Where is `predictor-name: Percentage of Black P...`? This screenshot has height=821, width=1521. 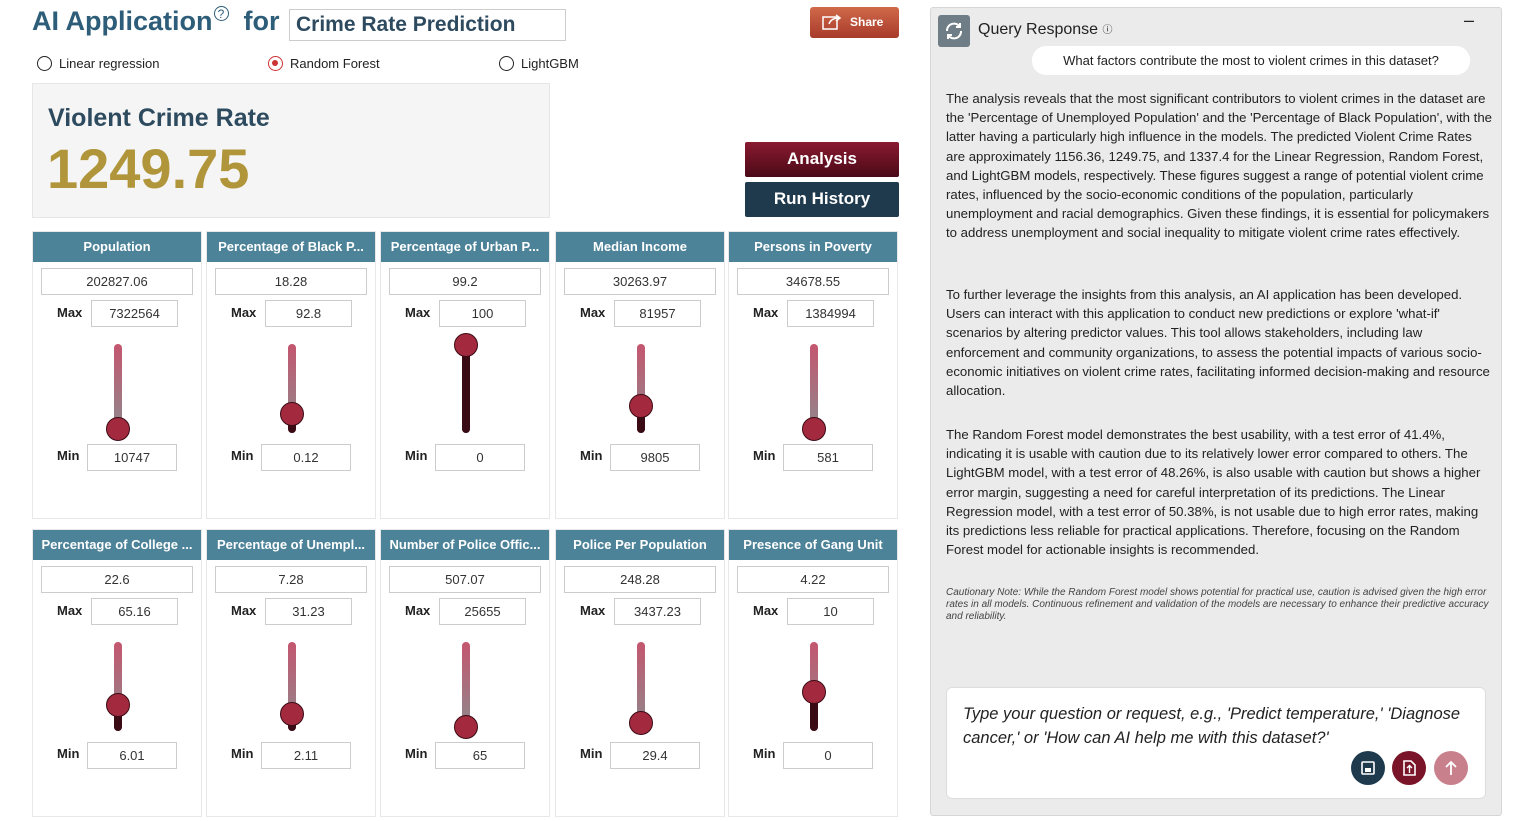 predictor-name: Percentage of Black P... is located at coordinates (291, 247).